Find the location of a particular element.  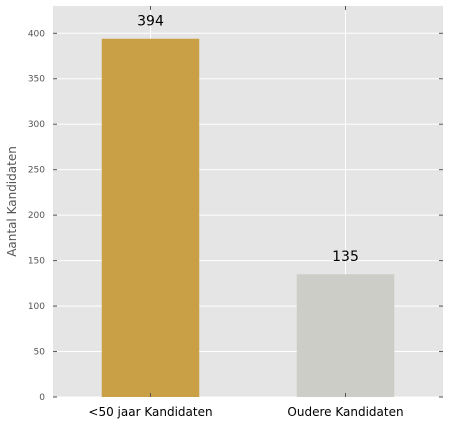

y-tick-label: 250 is located at coordinates (36, 171).